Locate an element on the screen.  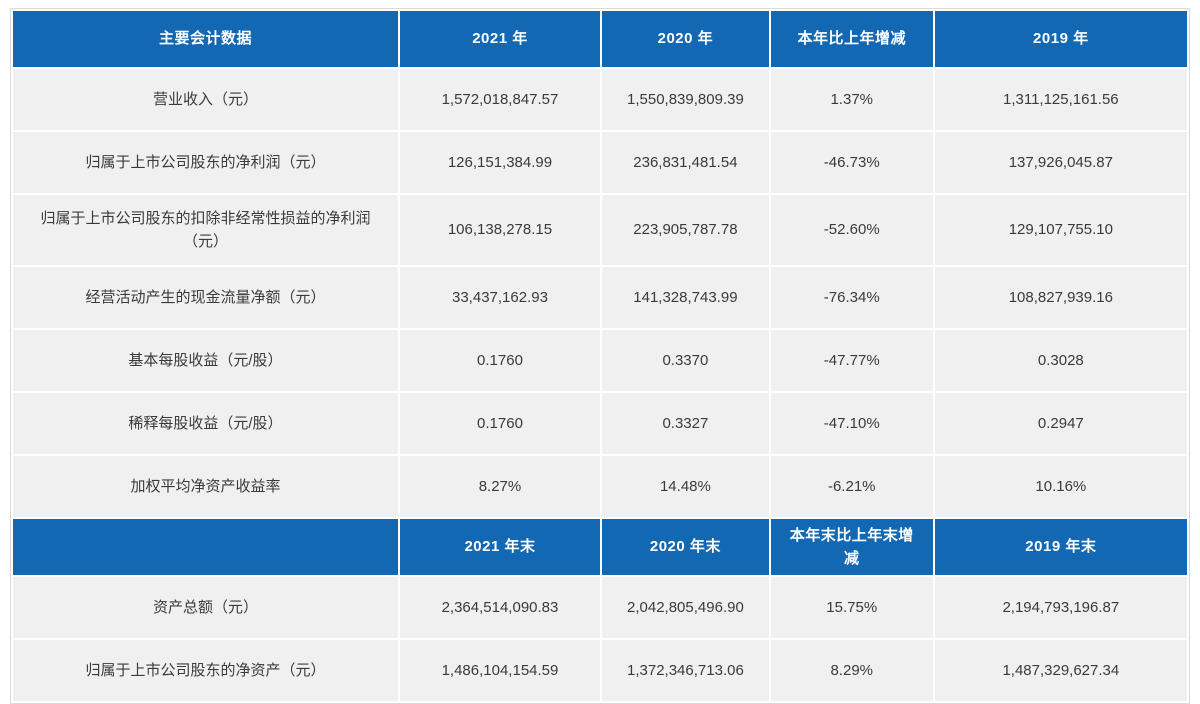
data-cell: 0.3028 is located at coordinates (1060, 360).